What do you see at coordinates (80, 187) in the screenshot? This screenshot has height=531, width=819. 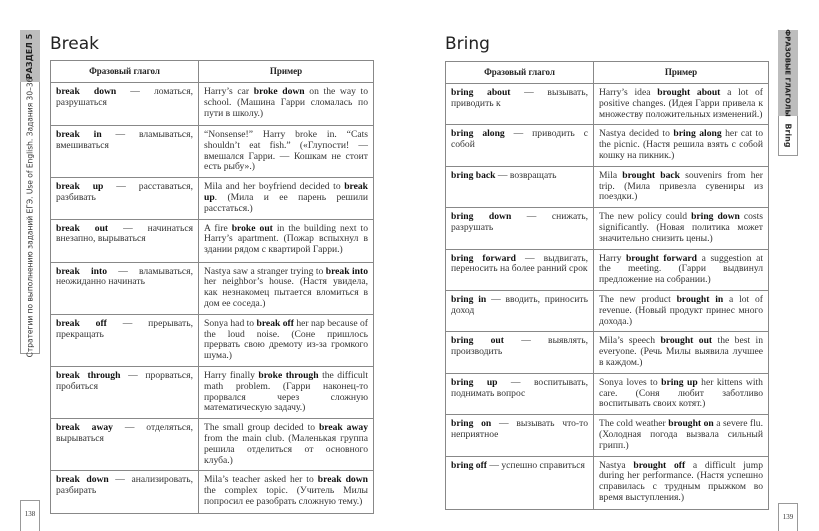 I see `phrasal-verb: break up` at bounding box center [80, 187].